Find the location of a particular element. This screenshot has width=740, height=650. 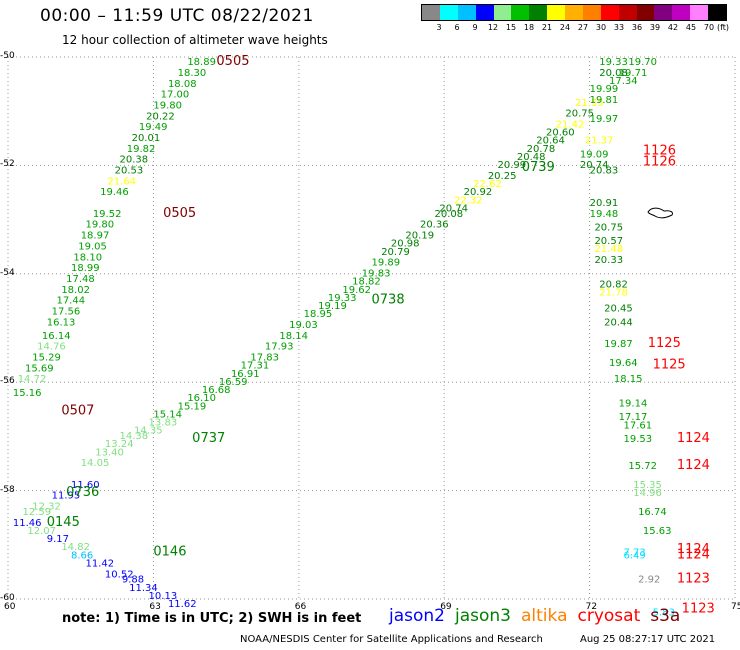

wave-height-value: 14.38 is located at coordinates (133, 436).